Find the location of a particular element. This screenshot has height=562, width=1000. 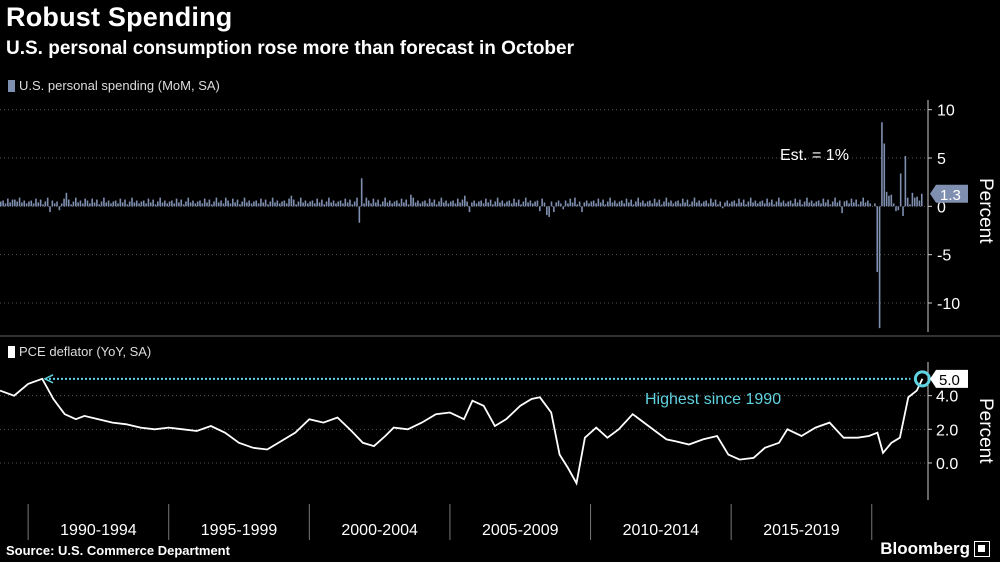

x-tick-label: 2005-2009 is located at coordinates (520, 530).